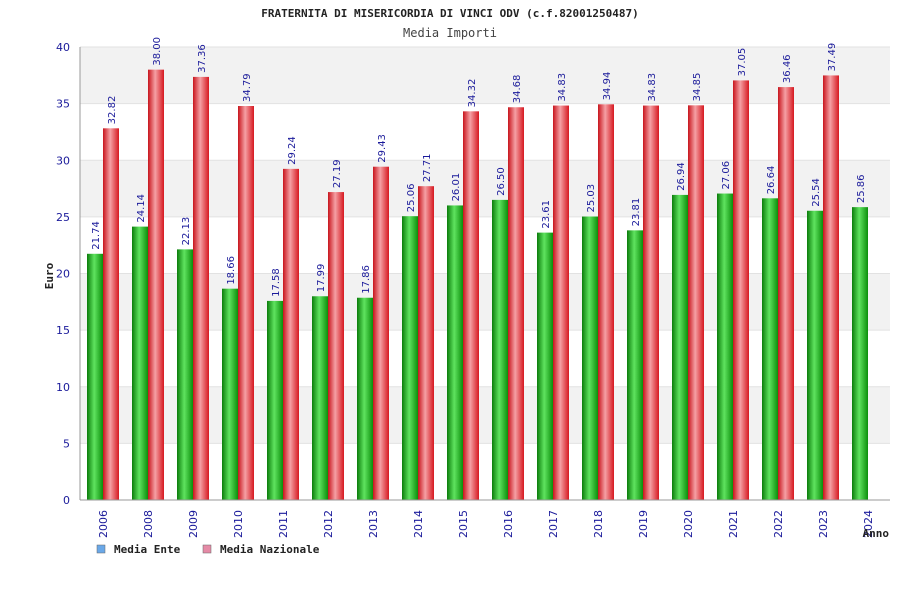  I want to click on y-tick-label: 15, so click(63, 330).